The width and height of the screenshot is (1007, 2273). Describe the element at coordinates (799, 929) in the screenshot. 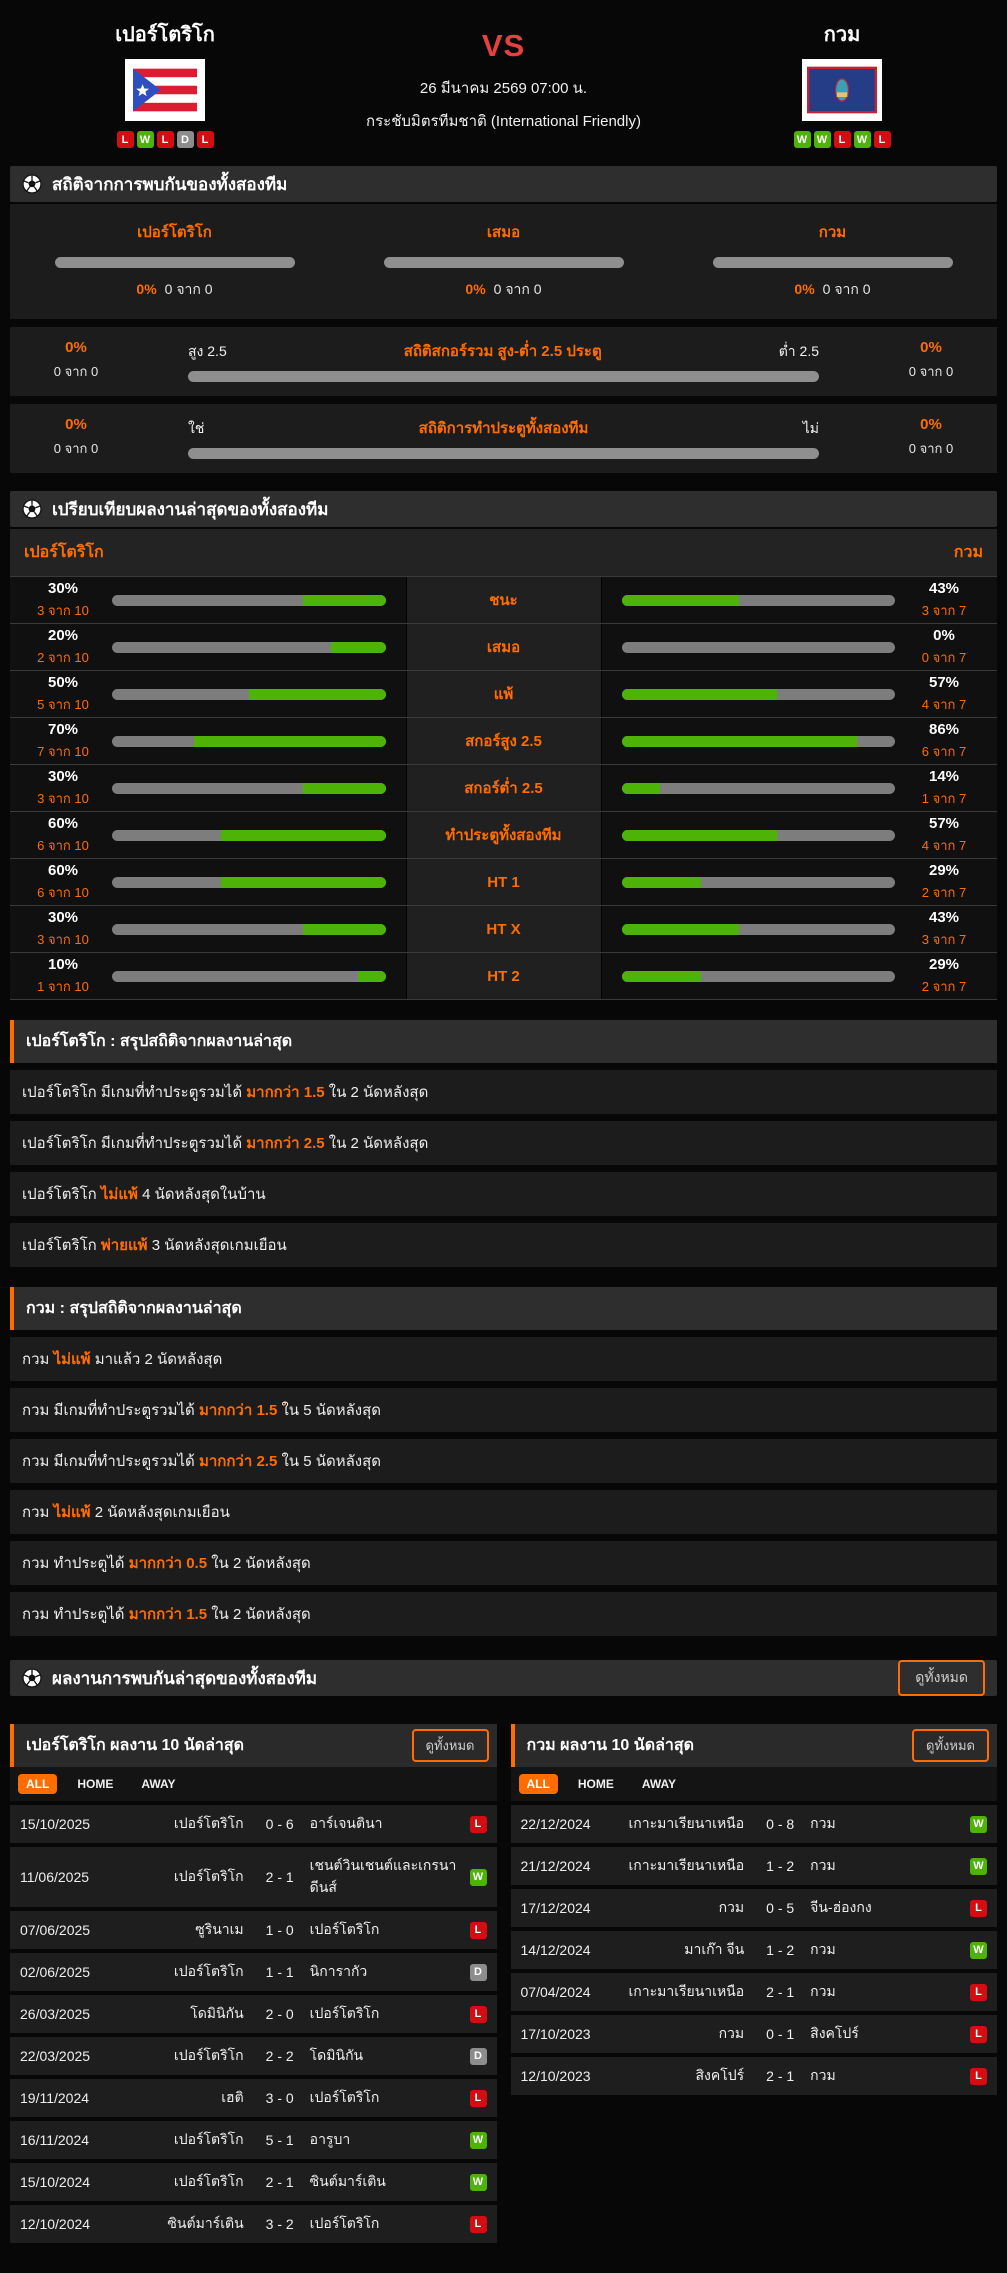

I see `comparison-away-cell: 43% 3 จาก 7` at that location.